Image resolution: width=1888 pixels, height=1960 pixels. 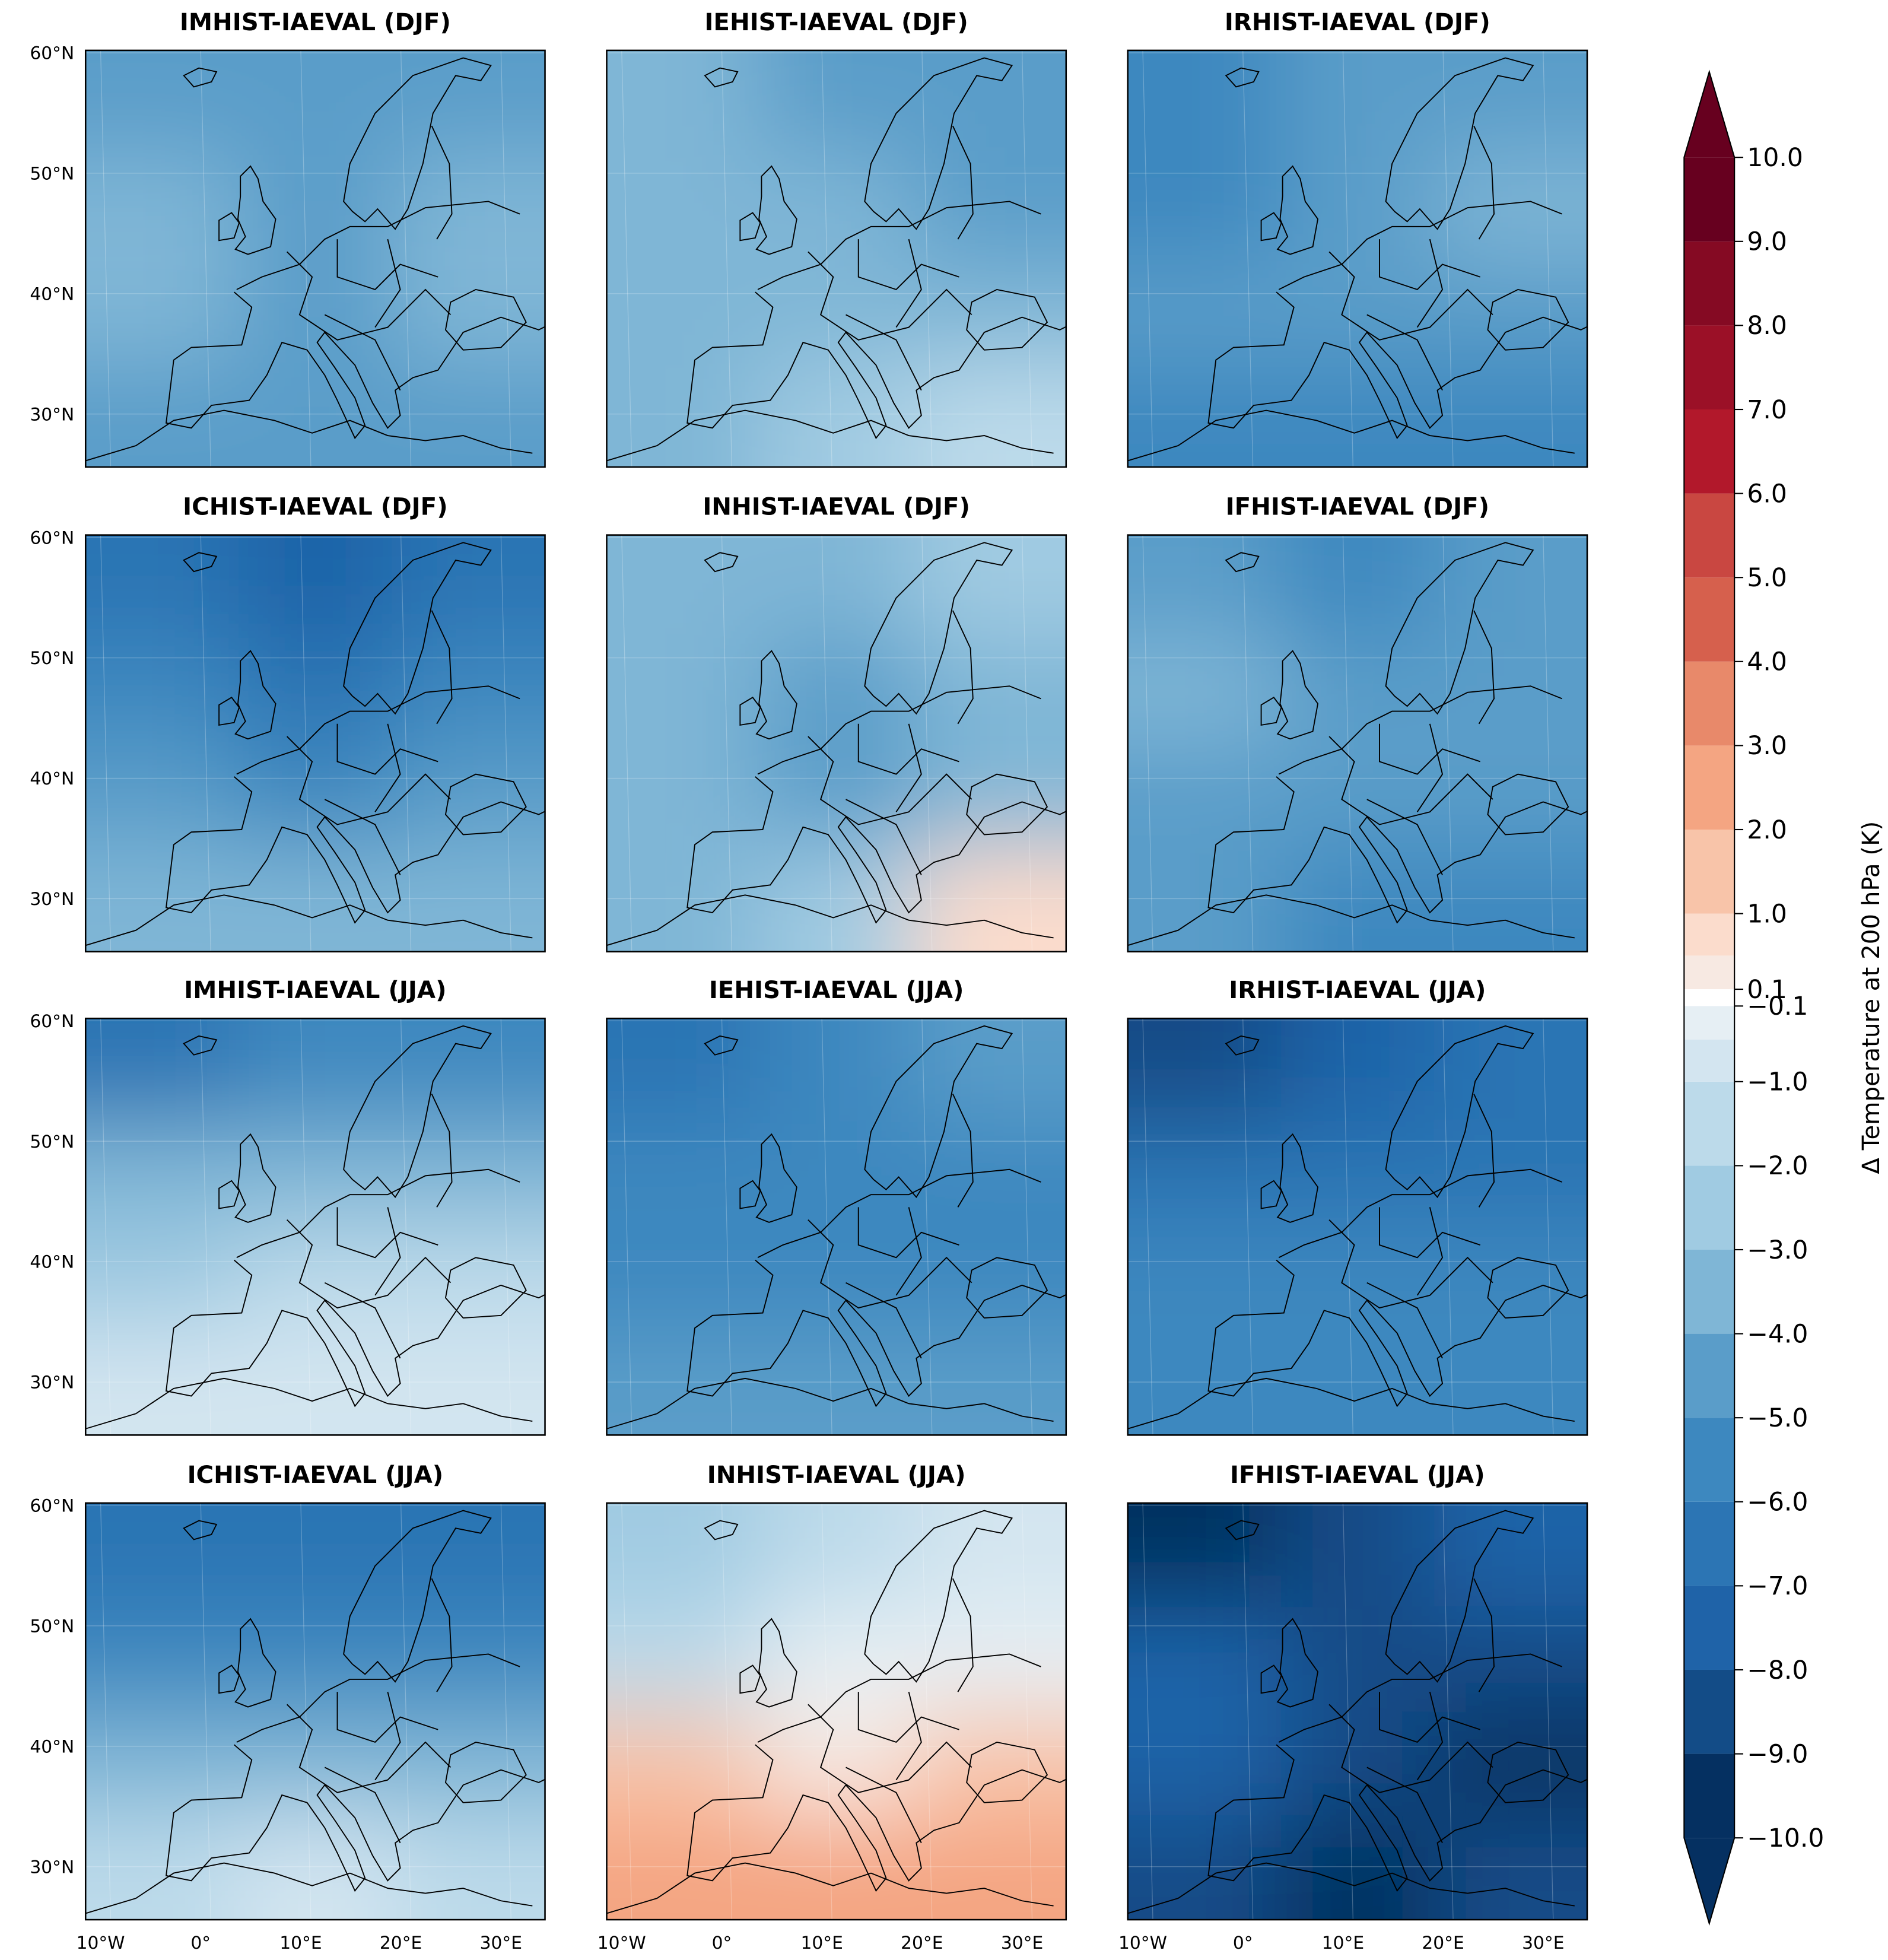 I want to click on panel-frame, so click(x=1357, y=743).